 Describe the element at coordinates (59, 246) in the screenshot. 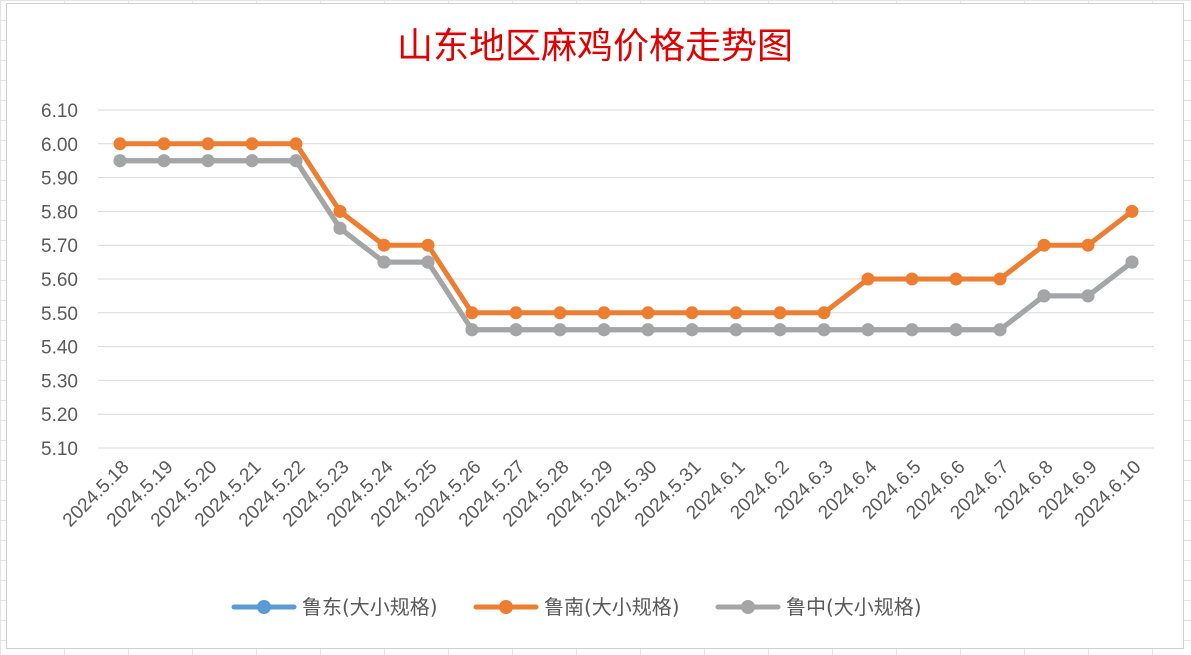

I see `y-tick-label: 5.70` at that location.